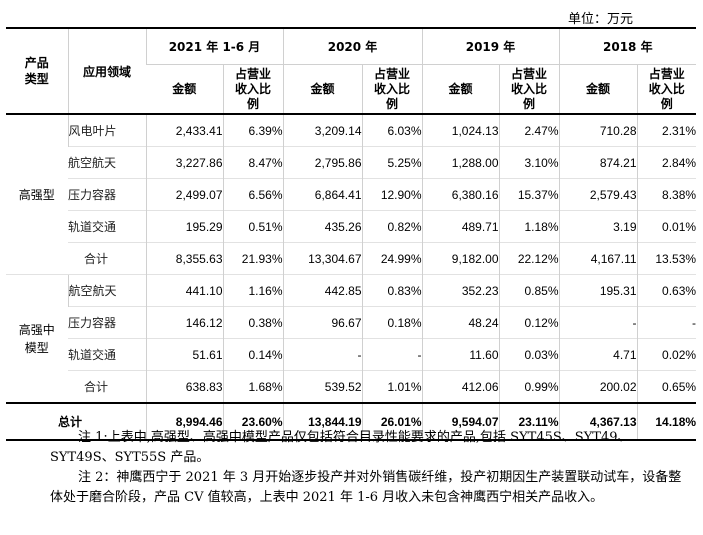 This screenshot has height=535, width=703. Describe the element at coordinates (107, 322) in the screenshot. I see `application-cell: 压力容器` at that location.